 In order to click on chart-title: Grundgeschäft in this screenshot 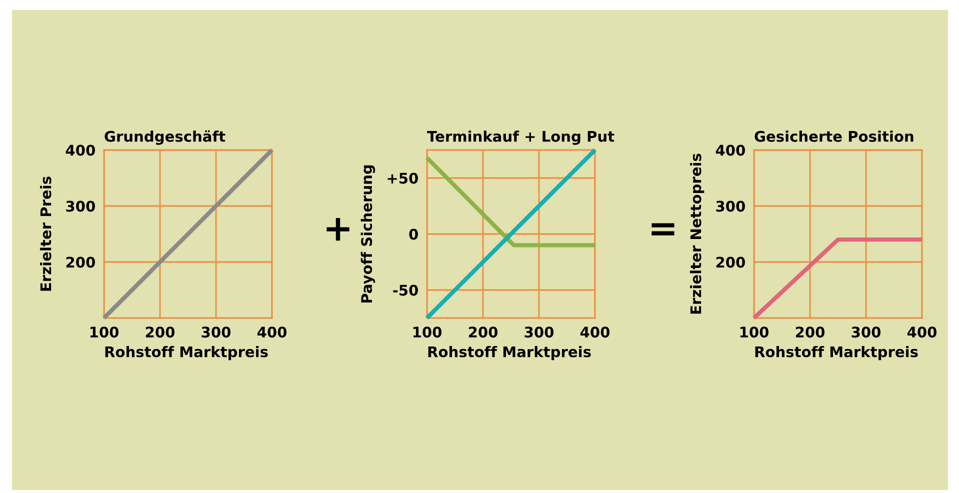, I will do `click(165, 137)`.